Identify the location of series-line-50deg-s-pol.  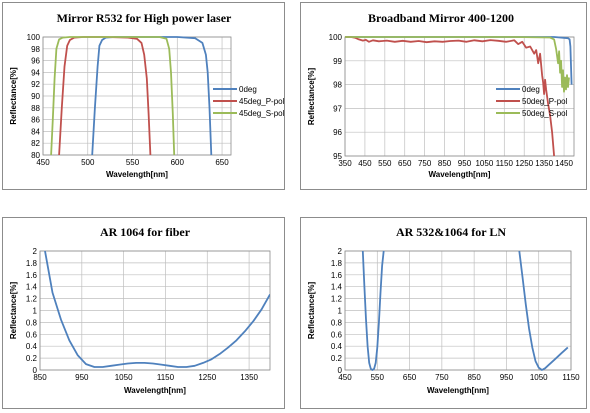
(457, 64).